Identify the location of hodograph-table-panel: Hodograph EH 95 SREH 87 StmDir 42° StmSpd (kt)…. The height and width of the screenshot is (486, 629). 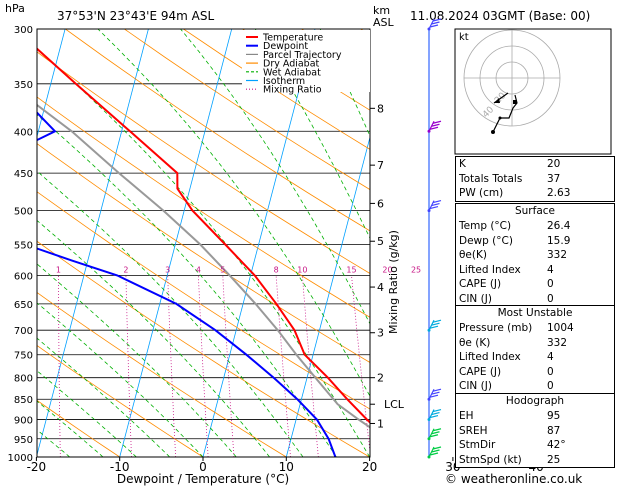
(535, 430).